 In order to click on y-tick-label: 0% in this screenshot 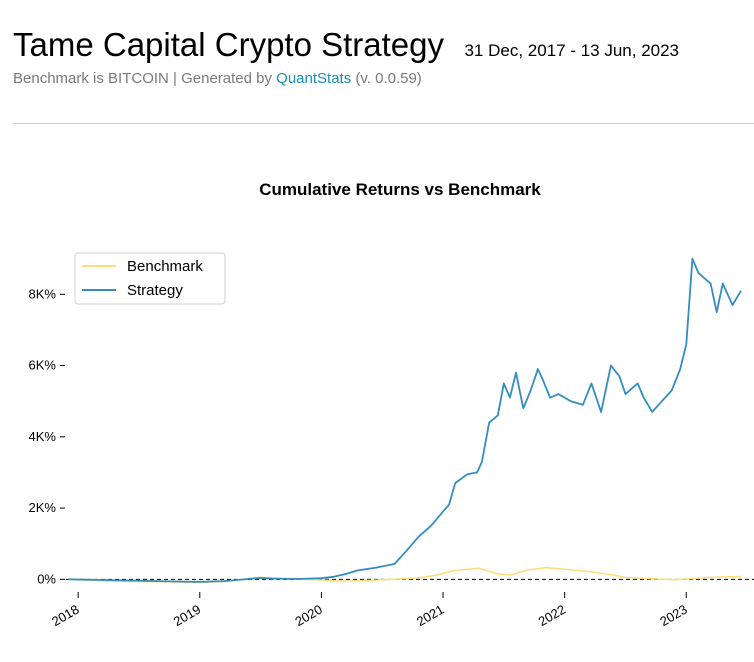, I will do `click(46, 578)`.